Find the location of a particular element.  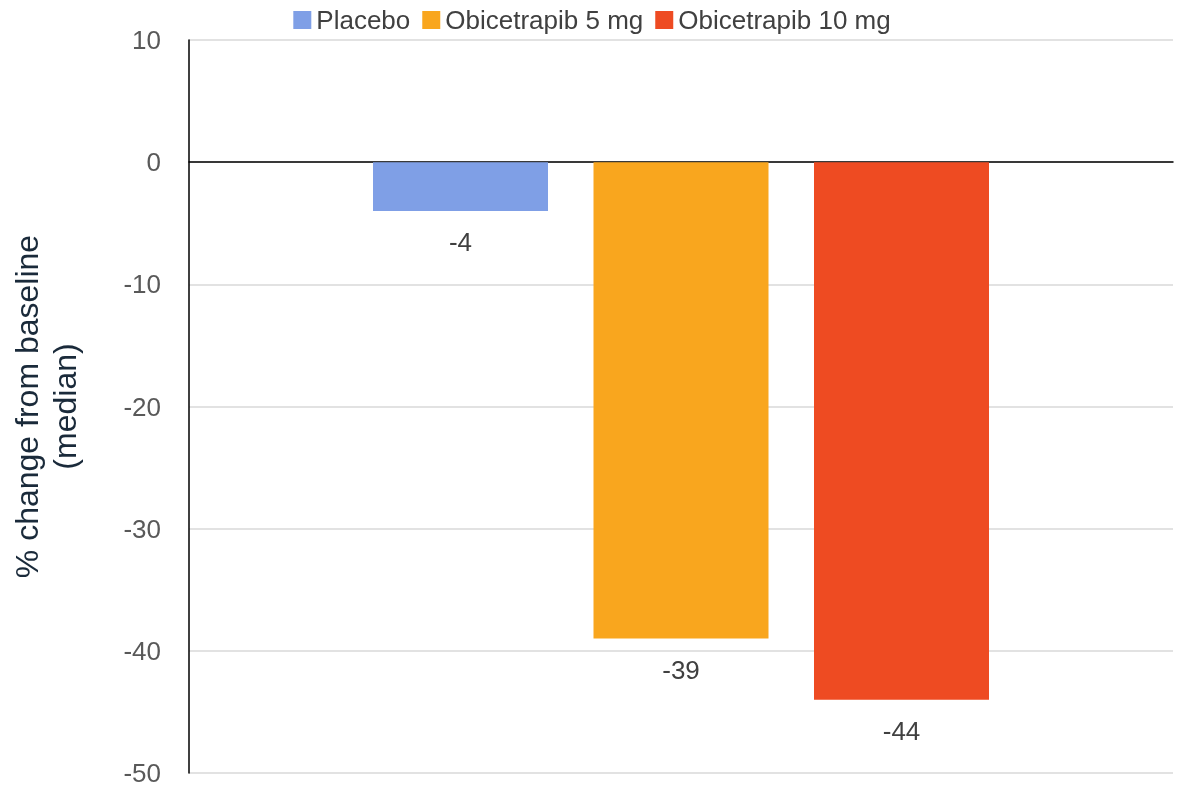

y-axis-title: % change from baseline (median) is located at coordinates (46, 406).